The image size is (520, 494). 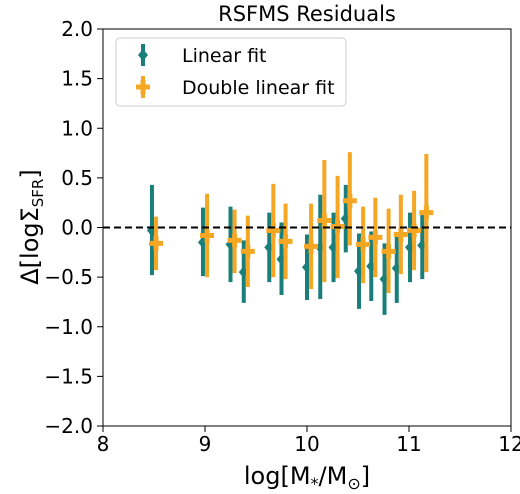 I want to click on x-tick-label: 12, so click(x=509, y=444).